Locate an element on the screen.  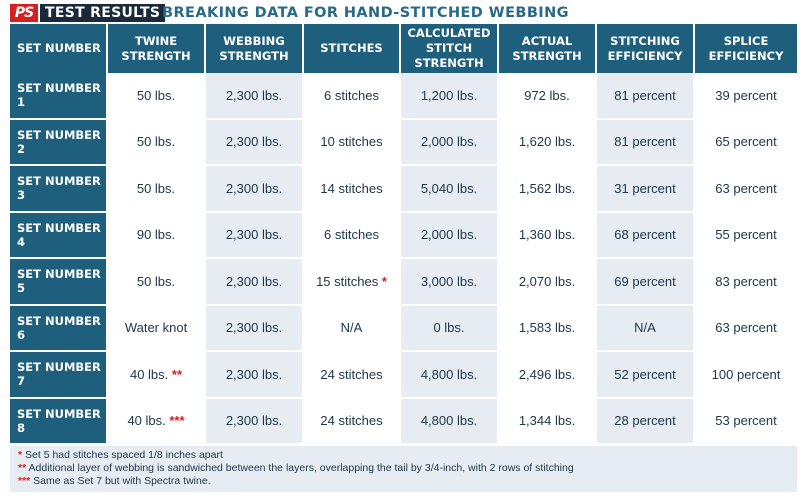
cell-value: 1,583 lbs. is located at coordinates (547, 328).